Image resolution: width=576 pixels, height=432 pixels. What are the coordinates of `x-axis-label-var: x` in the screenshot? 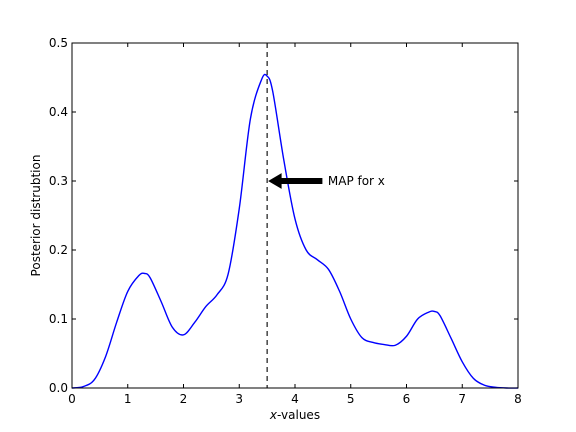 It's located at (273, 415).